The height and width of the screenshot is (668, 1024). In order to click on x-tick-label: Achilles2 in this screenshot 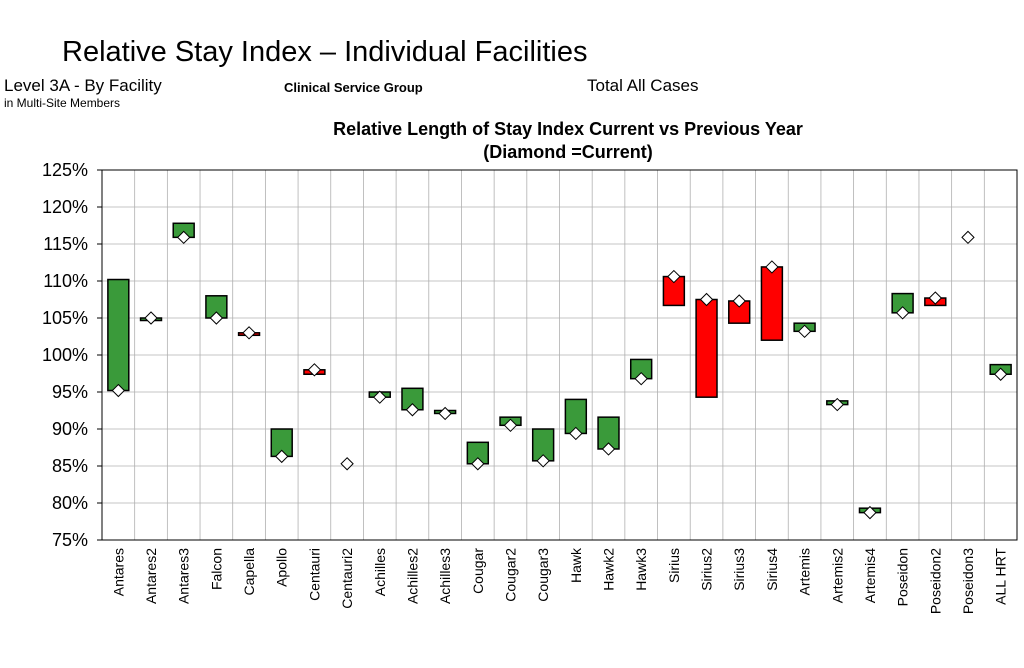, I will do `click(412, 576)`.